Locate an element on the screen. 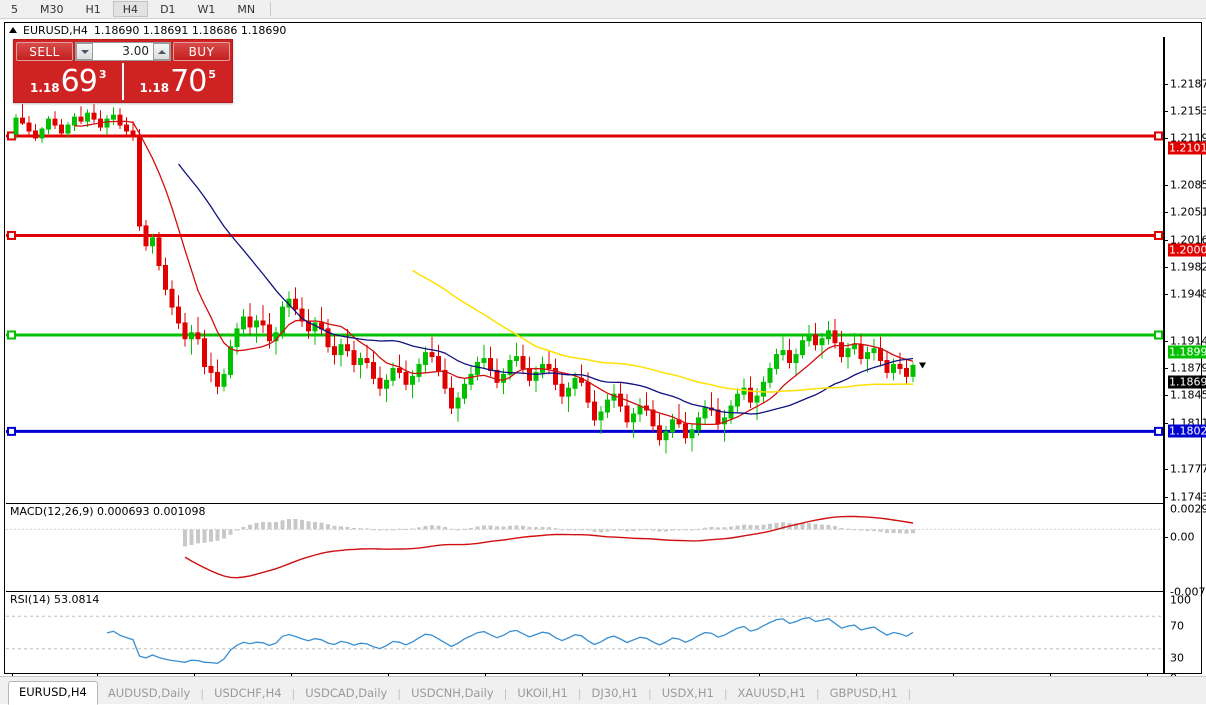 This screenshot has height=705, width=1206. chart-tab-usdcad: USDCAD,Daily is located at coordinates (346, 693).